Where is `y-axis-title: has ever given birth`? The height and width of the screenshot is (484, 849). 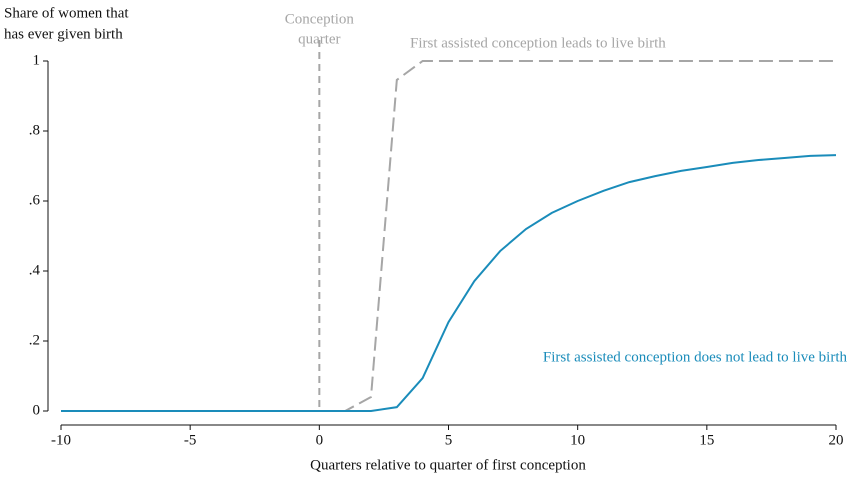
y-axis-title: has ever given birth is located at coordinates (63, 34).